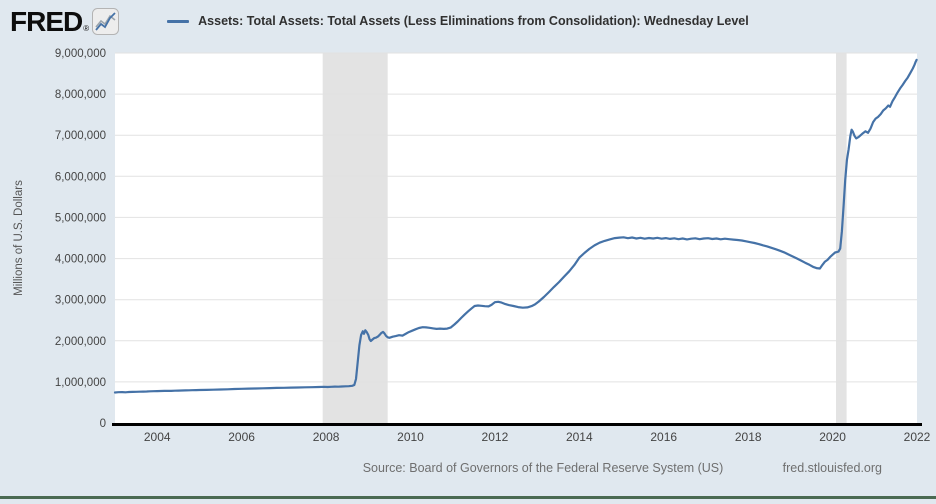  I want to click on y-tick-label: 4,000,000, so click(80, 260).